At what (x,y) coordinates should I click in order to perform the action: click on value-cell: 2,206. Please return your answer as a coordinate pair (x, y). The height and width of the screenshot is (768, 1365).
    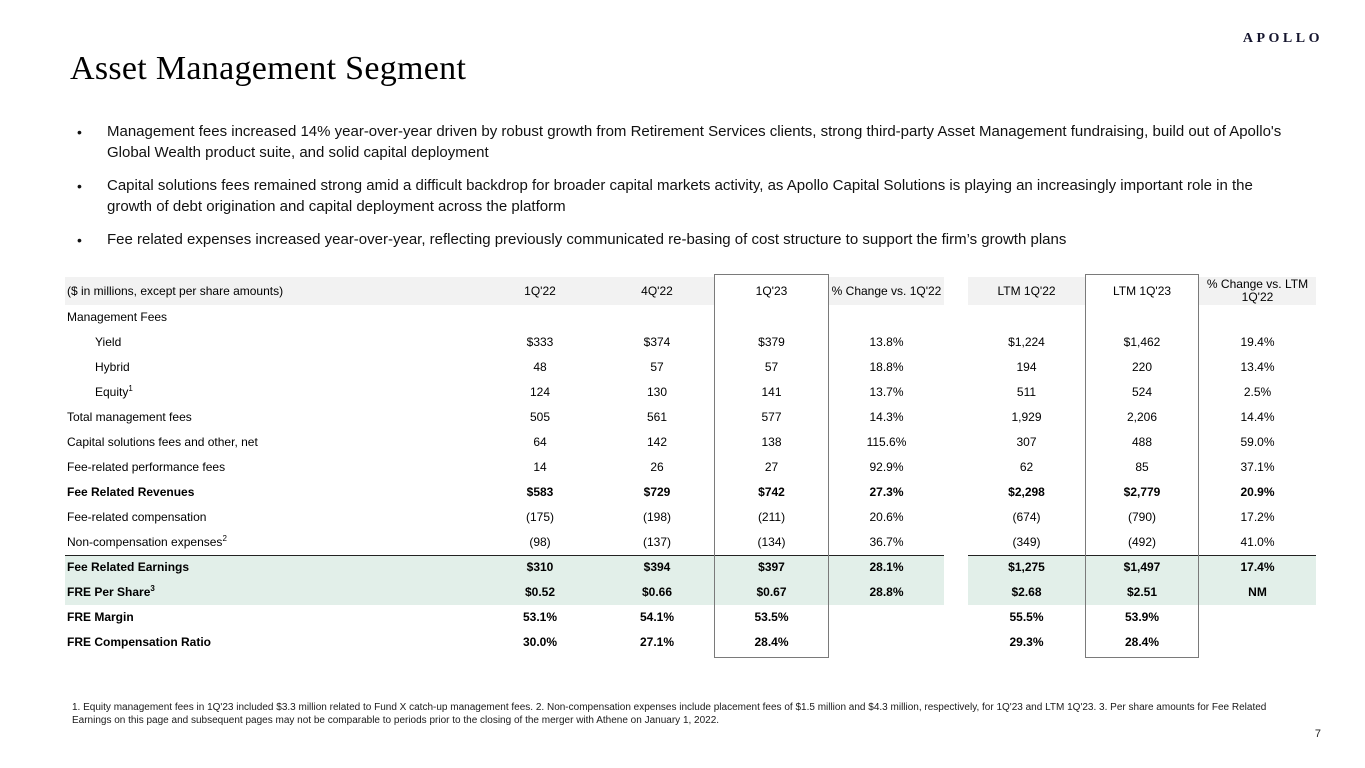
    Looking at the image, I should click on (1142, 417).